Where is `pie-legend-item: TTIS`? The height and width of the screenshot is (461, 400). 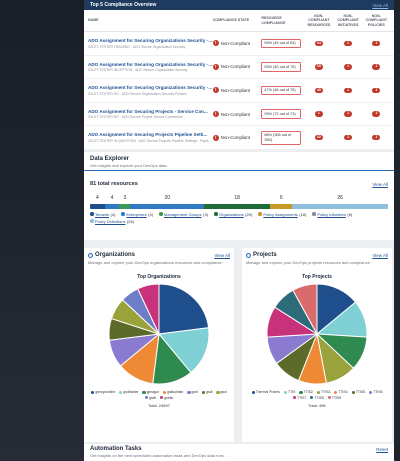
pie-legend-item: TTIS is located at coordinates (289, 392).